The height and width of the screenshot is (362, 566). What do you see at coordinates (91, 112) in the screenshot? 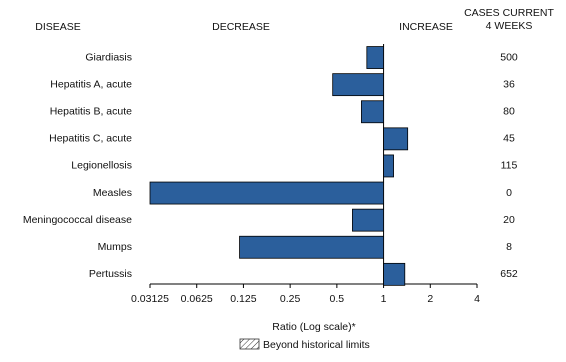
I see `category-label: Hepatitis B, acute` at bounding box center [91, 112].